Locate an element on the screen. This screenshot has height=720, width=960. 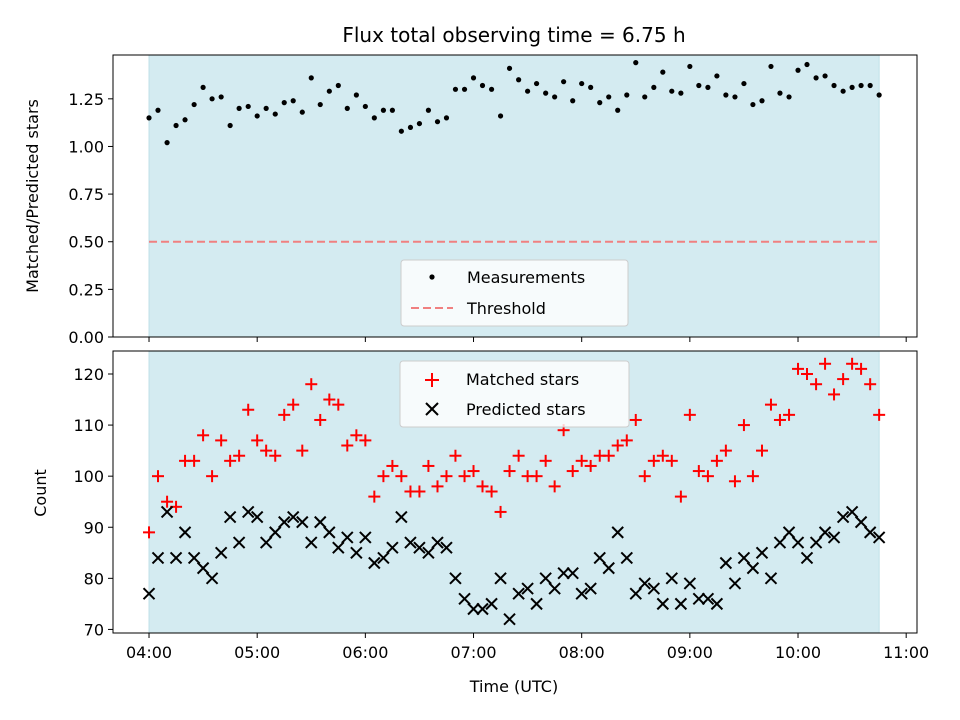
top-ytick-label: 0.50 is located at coordinates (86, 242).